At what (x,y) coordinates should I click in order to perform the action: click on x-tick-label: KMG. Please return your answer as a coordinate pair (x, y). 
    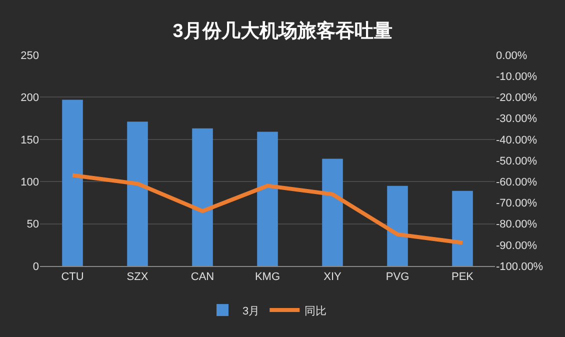
    Looking at the image, I should click on (267, 277).